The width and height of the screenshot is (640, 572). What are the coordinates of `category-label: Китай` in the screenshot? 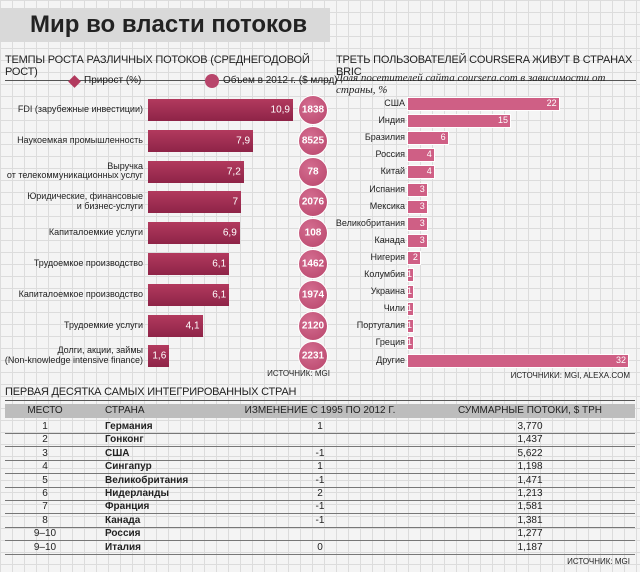 It's located at (392, 171).